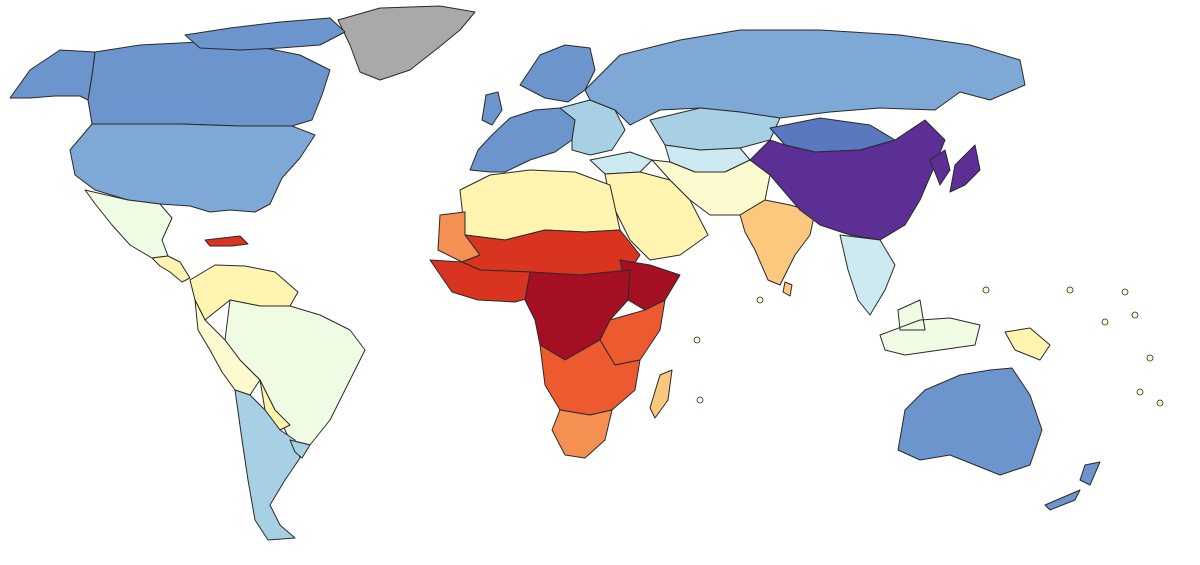  What do you see at coordinates (1027, 344) in the screenshot?
I see `region-papua-new-guinea` at bounding box center [1027, 344].